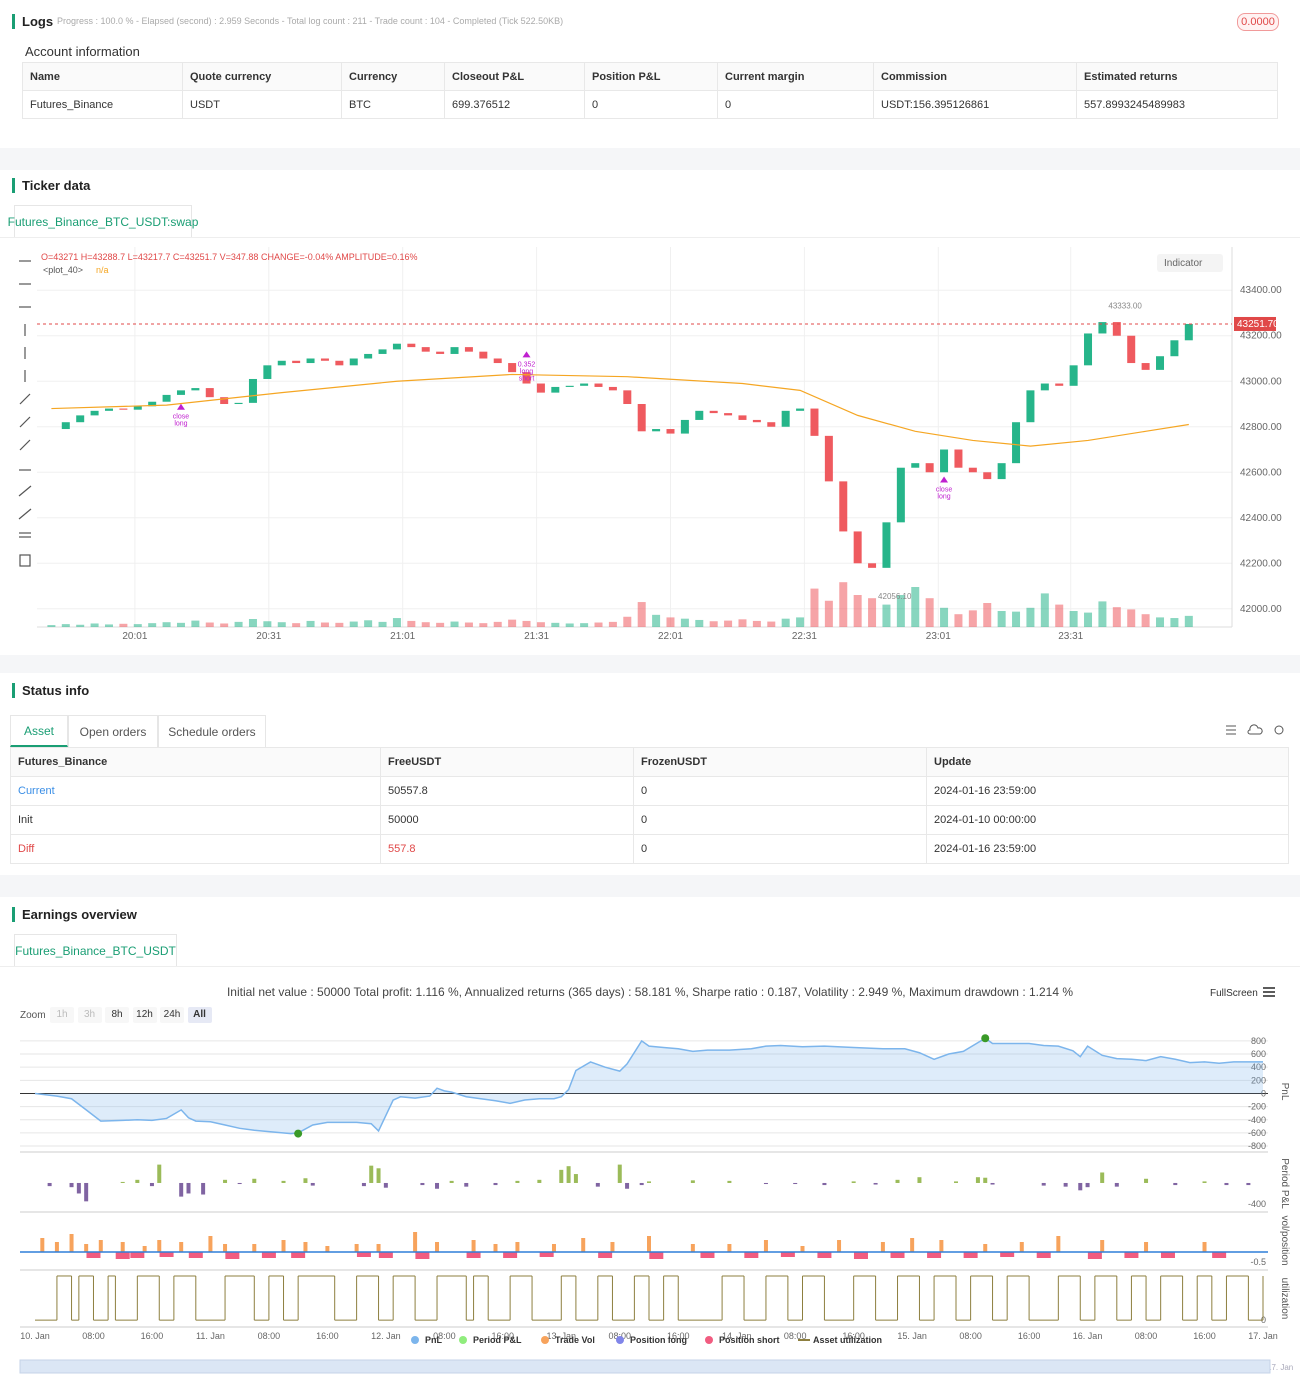 Image resolution: width=1300 pixels, height=1396 pixels. Describe the element at coordinates (212, 731) in the screenshot. I see `status-tab: Schedule orders` at that location.